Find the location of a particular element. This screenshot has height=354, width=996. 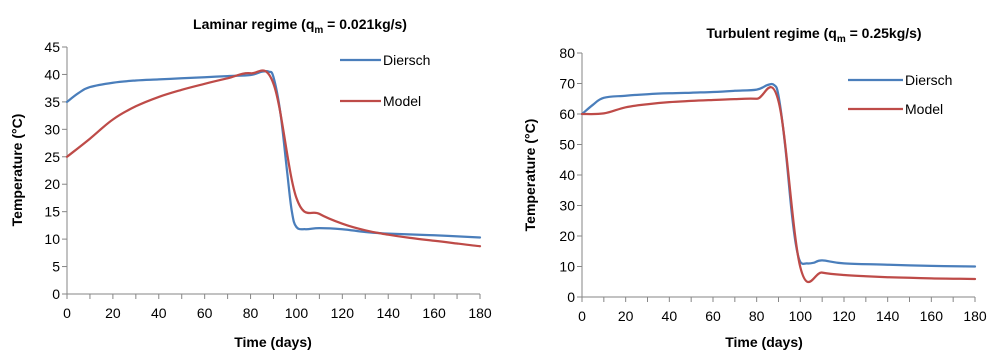

y-tick-label: 50 is located at coordinates (567, 145).